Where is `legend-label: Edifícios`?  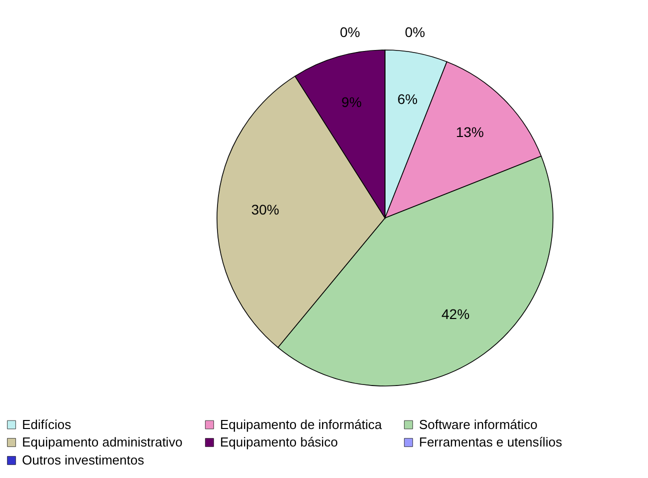
legend-label: Edifícios is located at coordinates (47, 424).